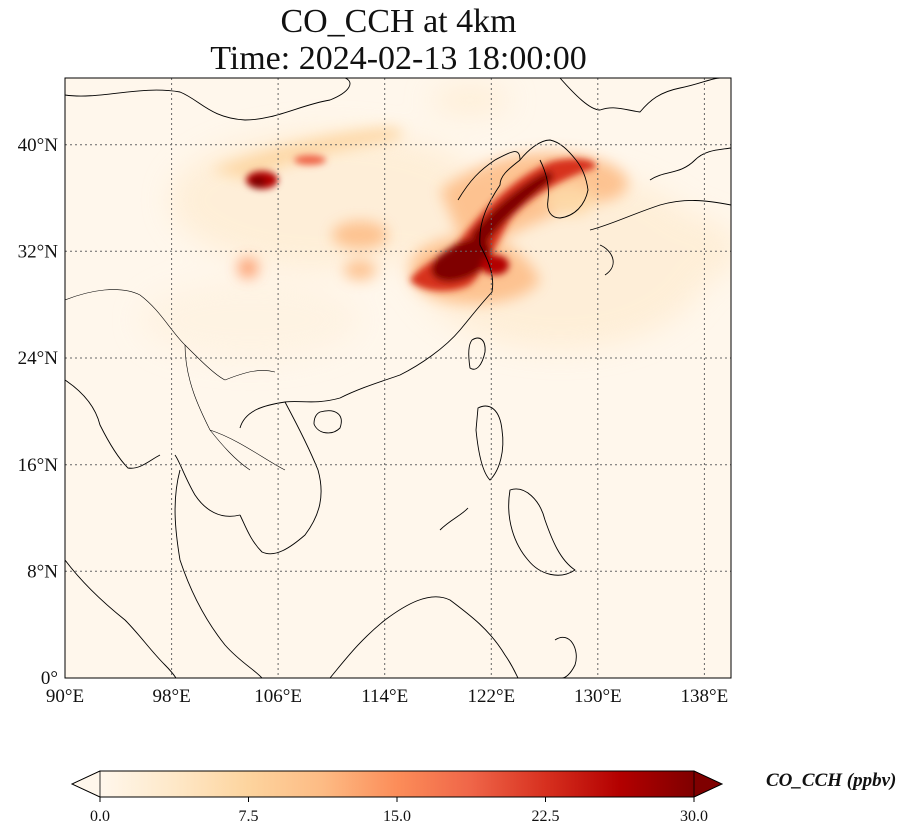 This screenshot has width=921, height=836. Describe the element at coordinates (113, 424) in the screenshot. I see `myanmar-coast` at that location.